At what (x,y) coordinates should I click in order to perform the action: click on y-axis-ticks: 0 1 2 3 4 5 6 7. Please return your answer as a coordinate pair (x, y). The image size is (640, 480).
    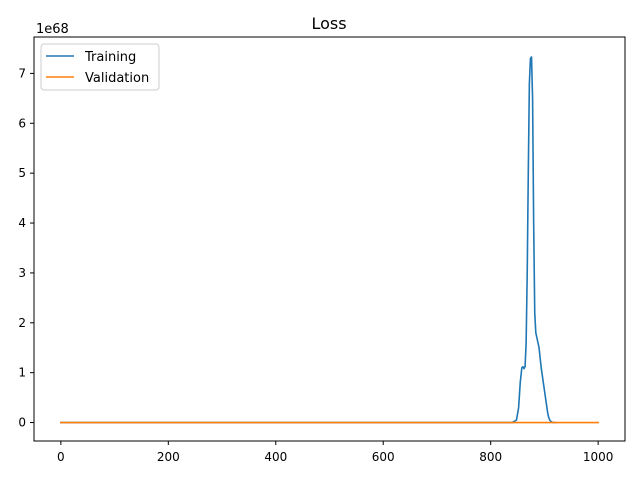
    Looking at the image, I should click on (26, 248).